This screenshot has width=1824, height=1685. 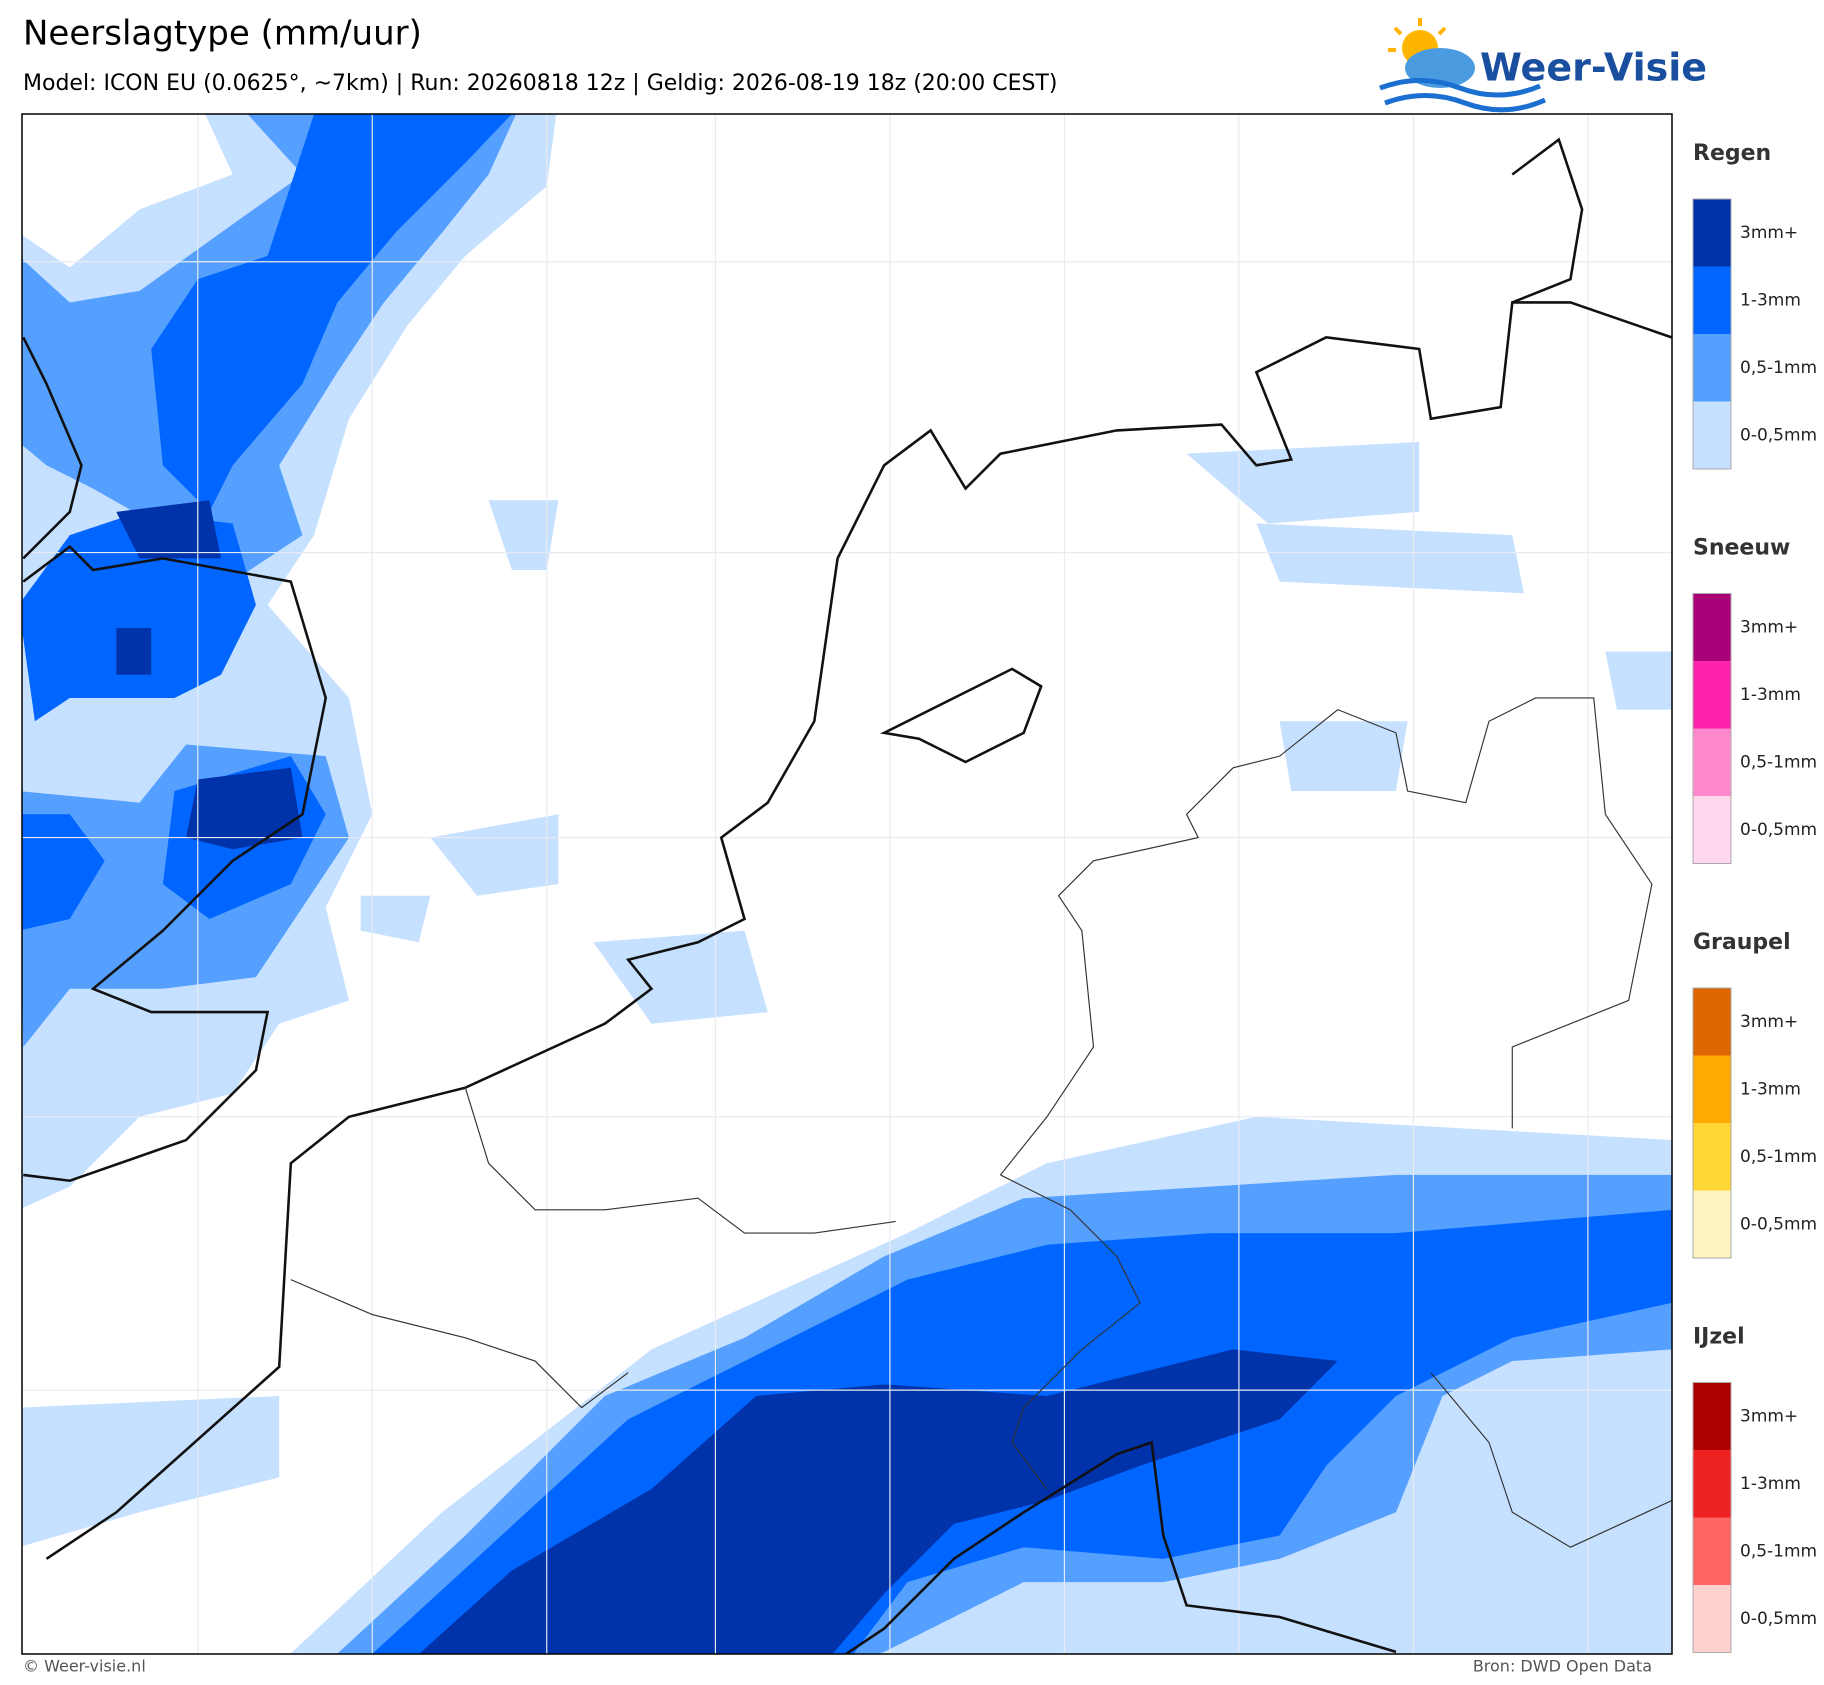 I want to click on legend-title: Sneeuw, so click(x=1741, y=548).